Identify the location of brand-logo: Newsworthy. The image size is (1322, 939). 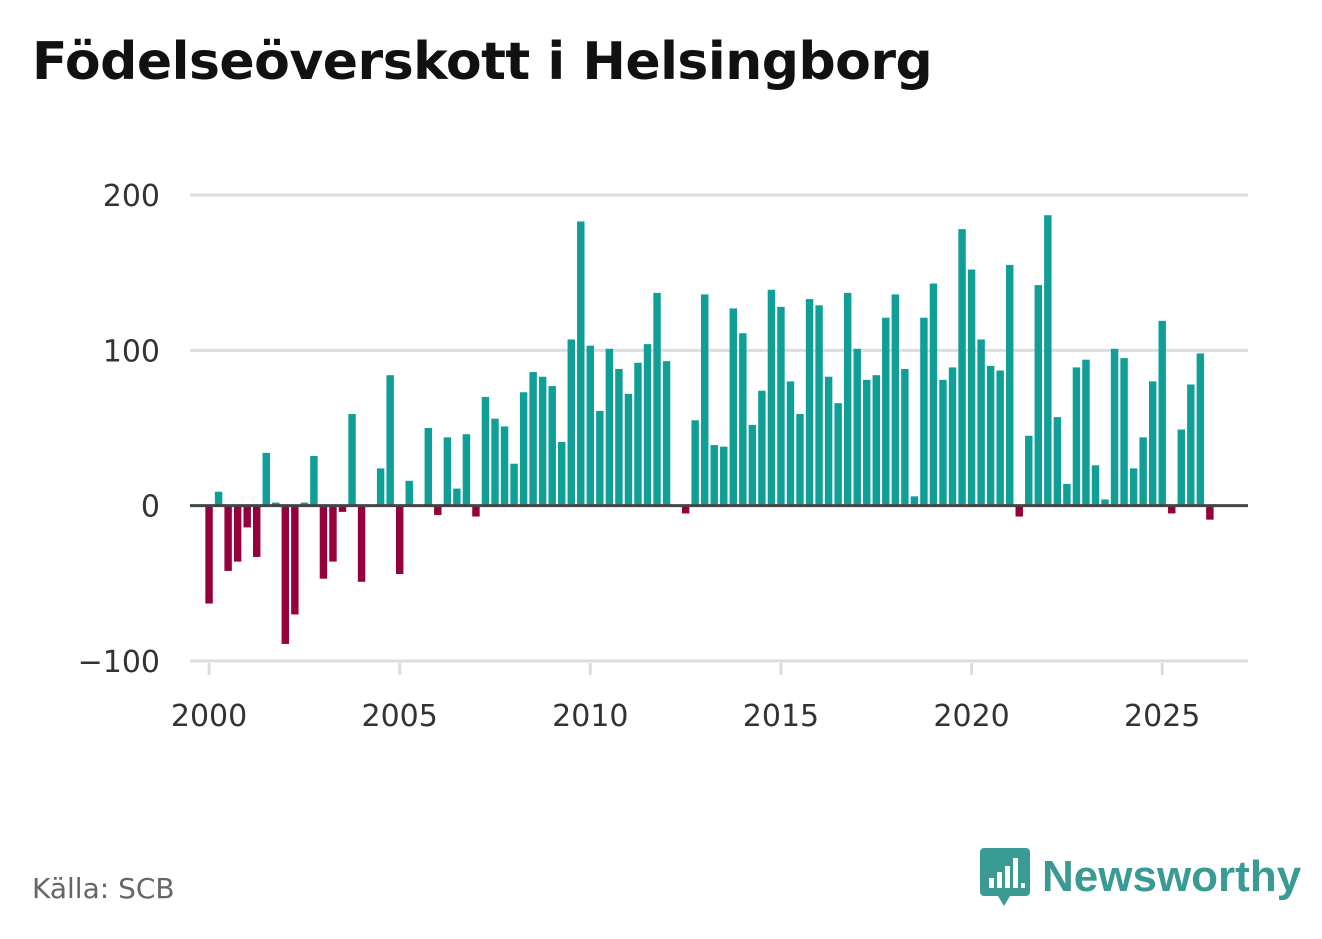
(1140, 877).